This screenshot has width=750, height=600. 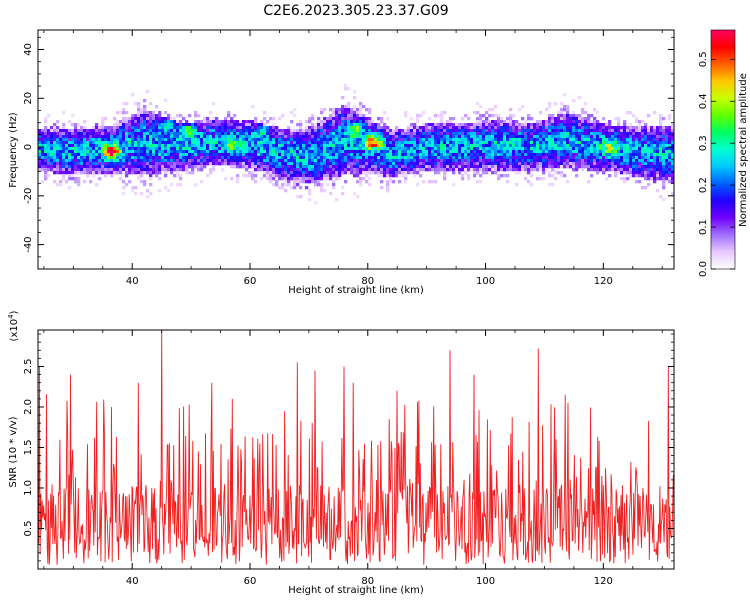 I want to click on svg-text: -20, so click(x=28, y=196).